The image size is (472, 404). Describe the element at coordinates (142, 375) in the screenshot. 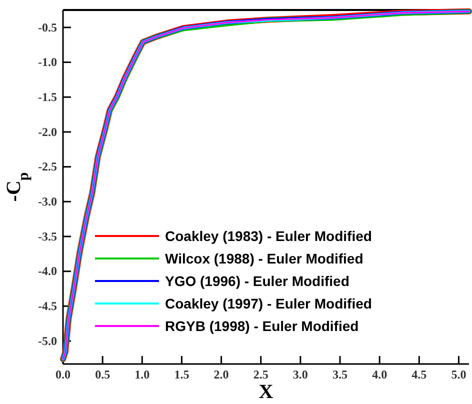

I see `x-tick-label: 1.0` at that location.